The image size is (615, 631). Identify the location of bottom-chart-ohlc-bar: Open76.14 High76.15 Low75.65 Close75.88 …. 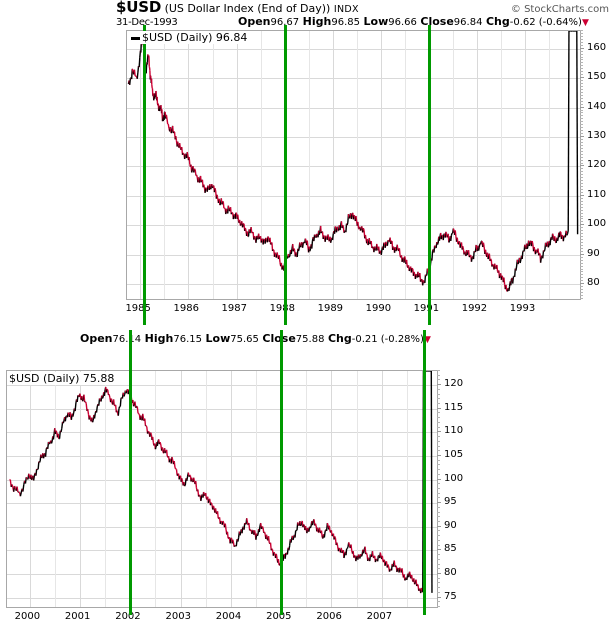
(255, 339).